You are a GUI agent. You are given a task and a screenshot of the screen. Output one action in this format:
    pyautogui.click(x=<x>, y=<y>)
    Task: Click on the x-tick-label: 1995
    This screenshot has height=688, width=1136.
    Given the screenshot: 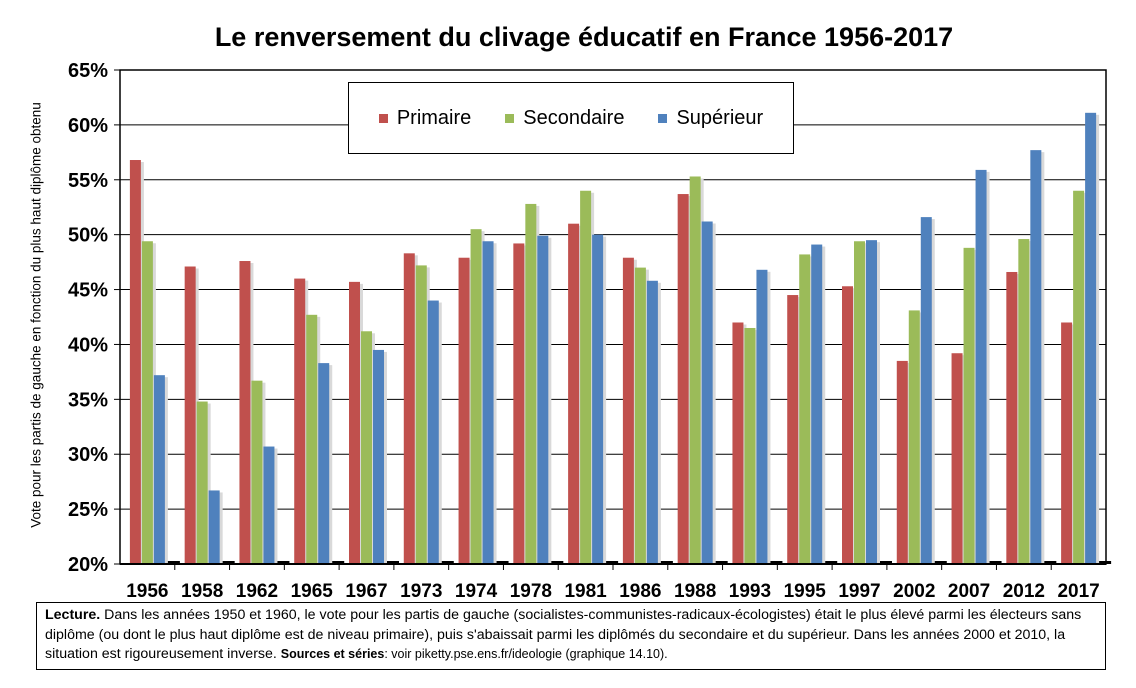 What is the action you would take?
    pyautogui.click(x=805, y=590)
    